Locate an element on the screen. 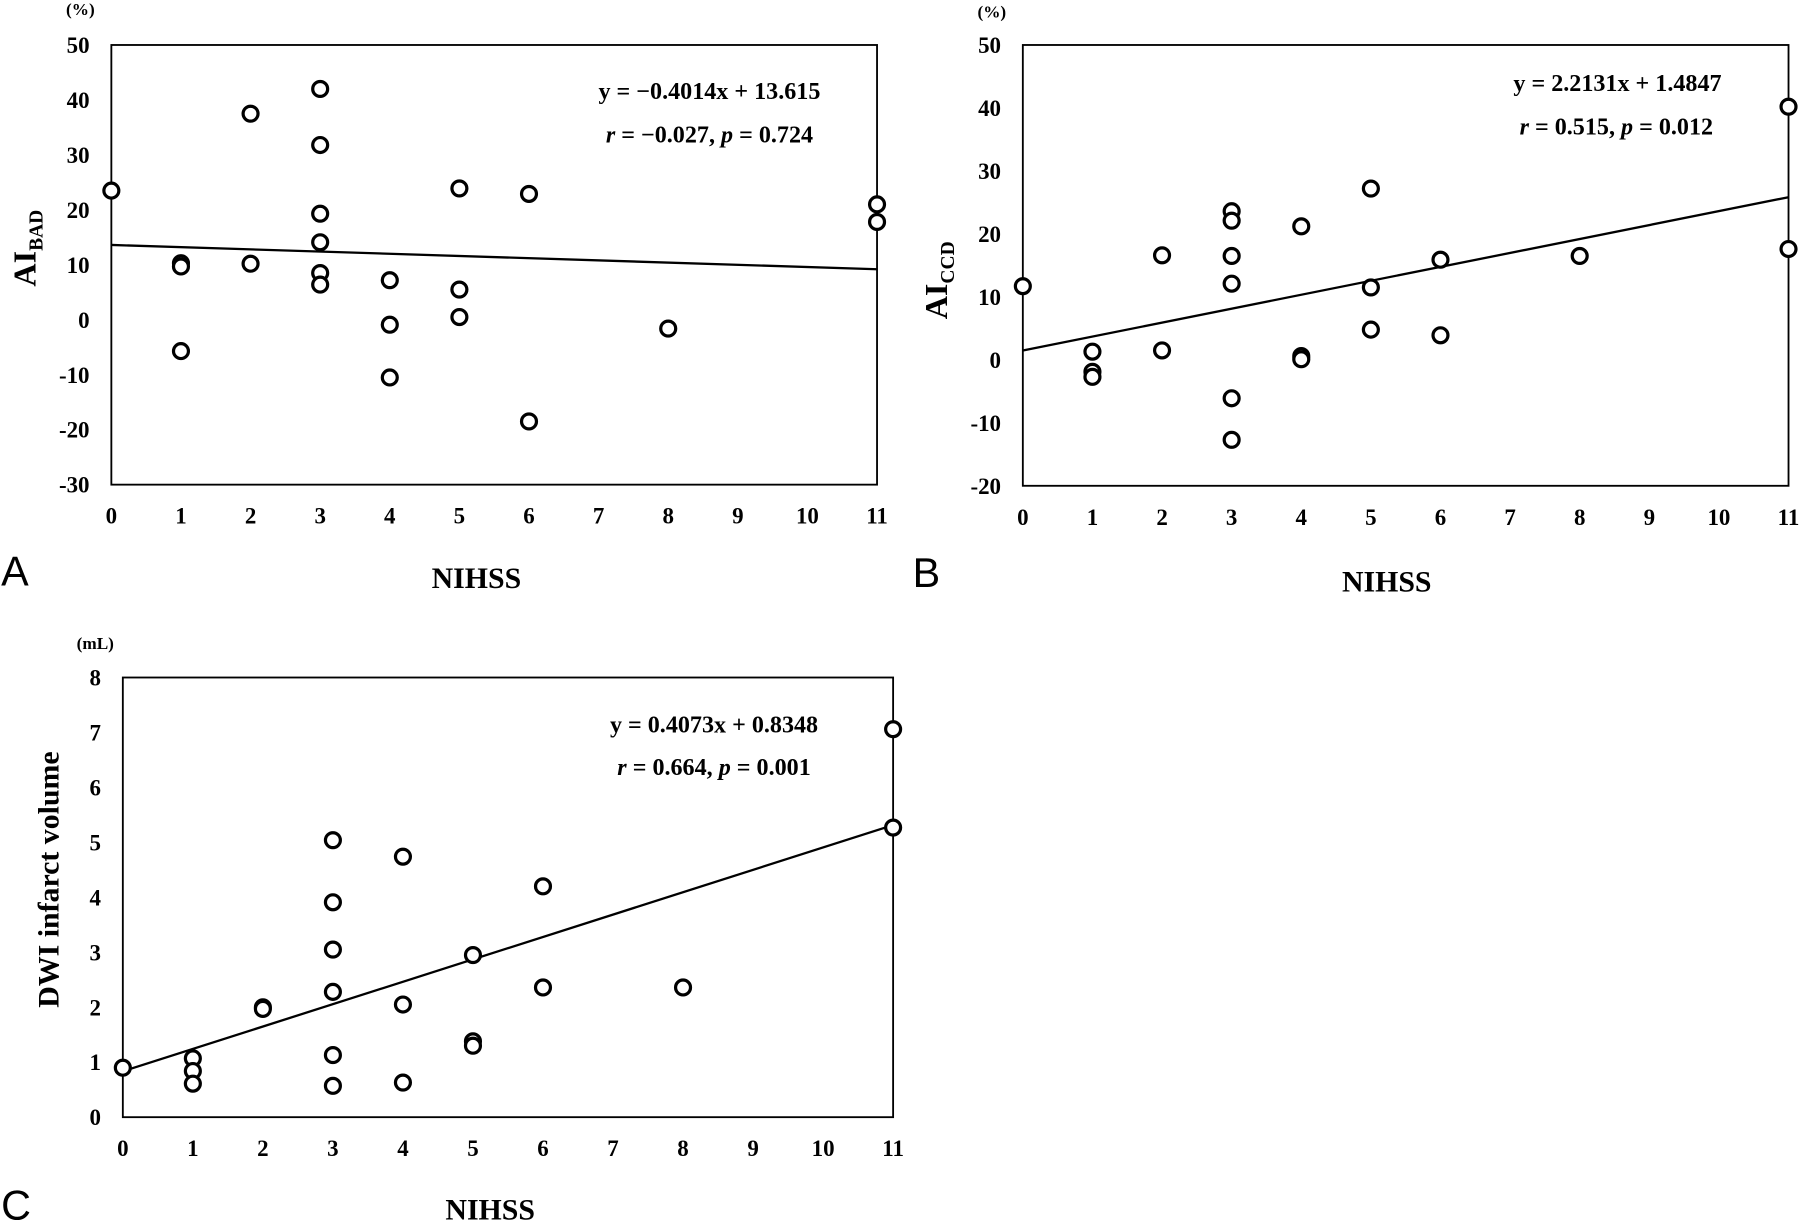 This screenshot has height=1223, width=1800. y-tick-label: 40 is located at coordinates (78, 100).